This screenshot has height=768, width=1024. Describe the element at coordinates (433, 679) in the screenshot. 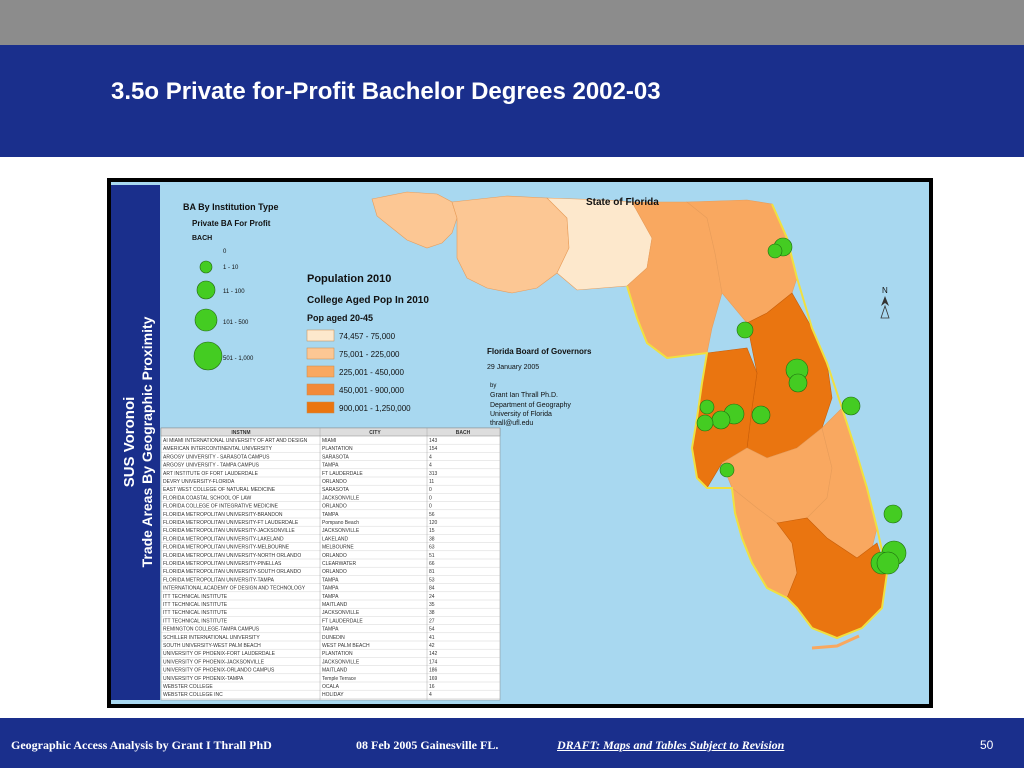

I see `table-cell: 169` at that location.